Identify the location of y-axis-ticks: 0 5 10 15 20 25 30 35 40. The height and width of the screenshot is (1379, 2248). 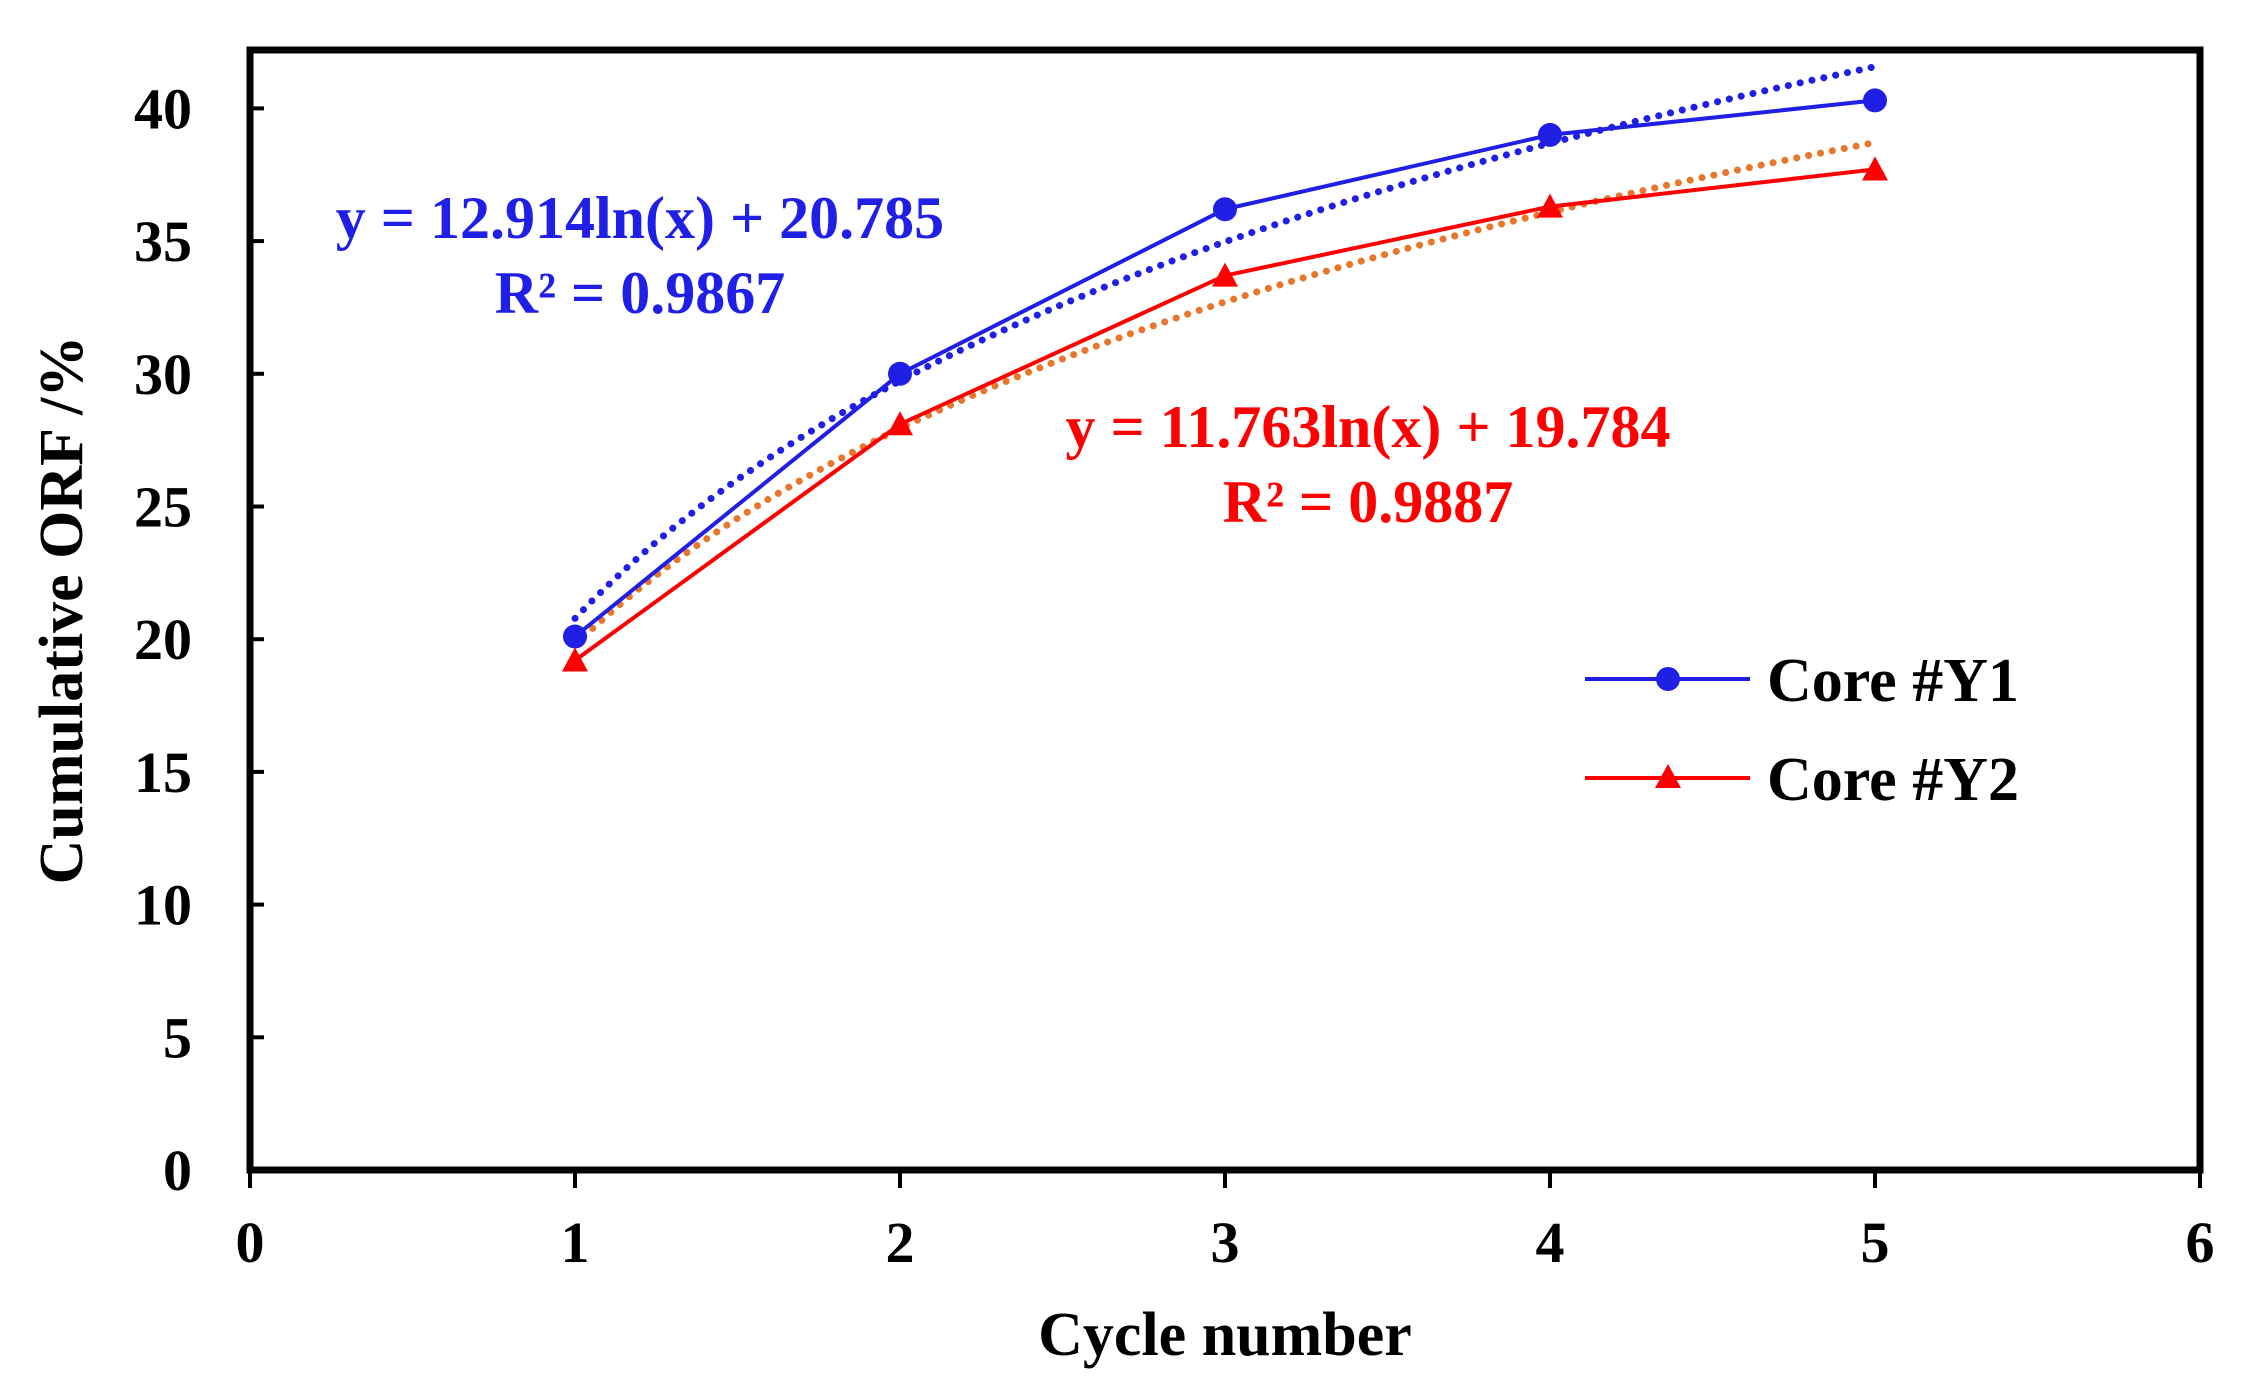
(199, 639).